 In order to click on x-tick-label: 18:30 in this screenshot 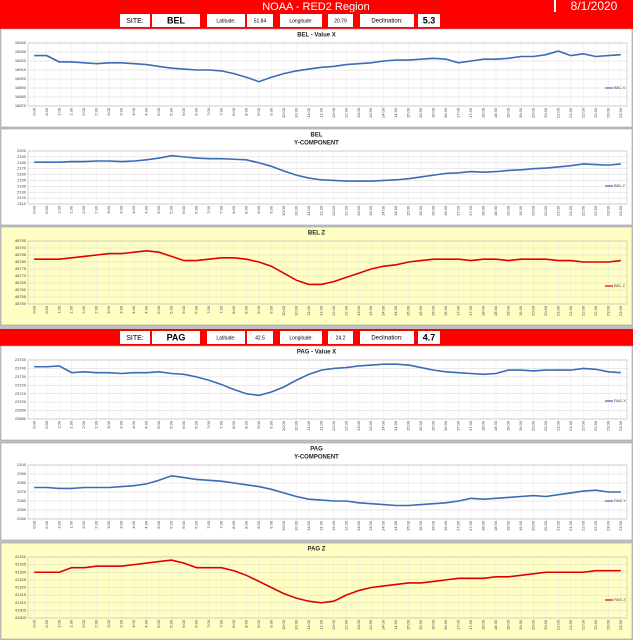, I will do `click(495, 525)`.